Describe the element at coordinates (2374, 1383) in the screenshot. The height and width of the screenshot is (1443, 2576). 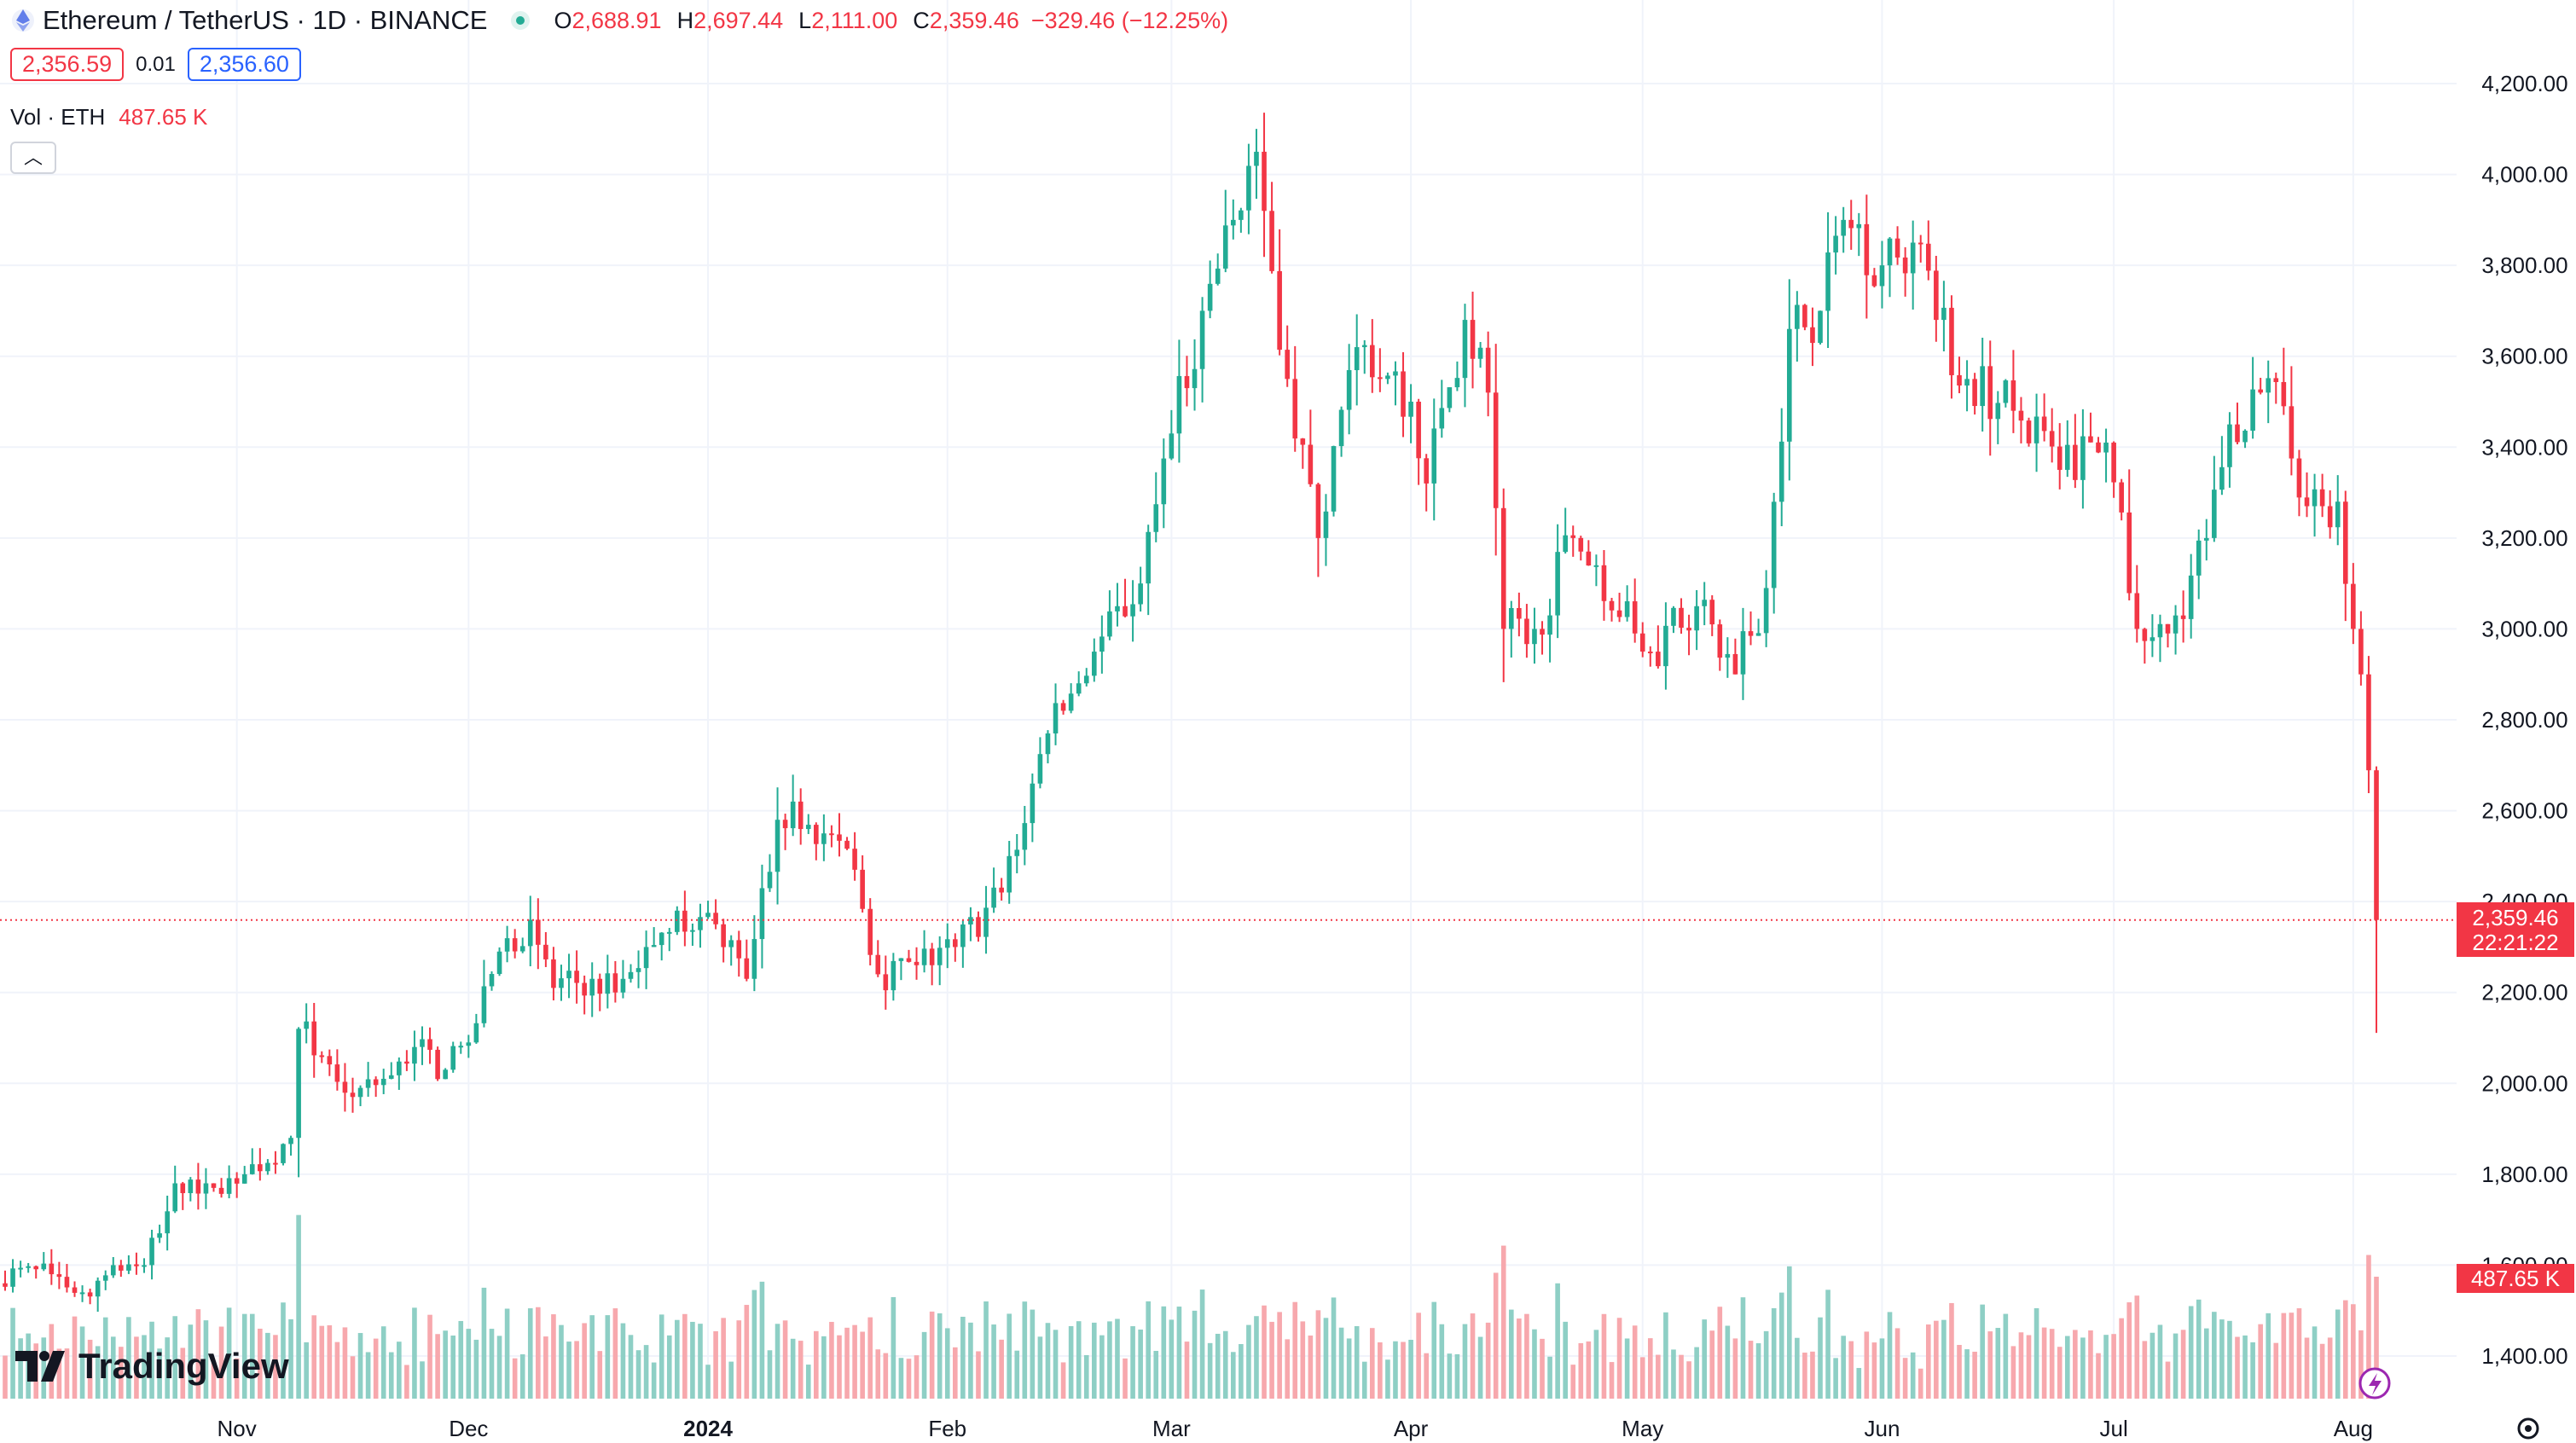
I see `lightning-icon` at that location.